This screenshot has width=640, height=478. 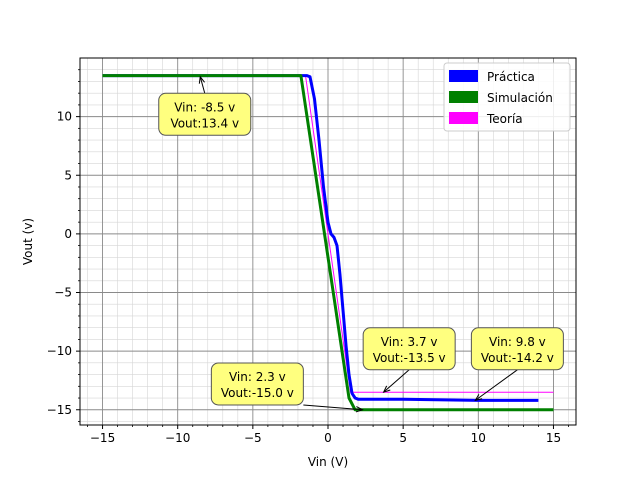 What do you see at coordinates (504, 119) in the screenshot?
I see `legend-label-teoria: Teoría` at bounding box center [504, 119].